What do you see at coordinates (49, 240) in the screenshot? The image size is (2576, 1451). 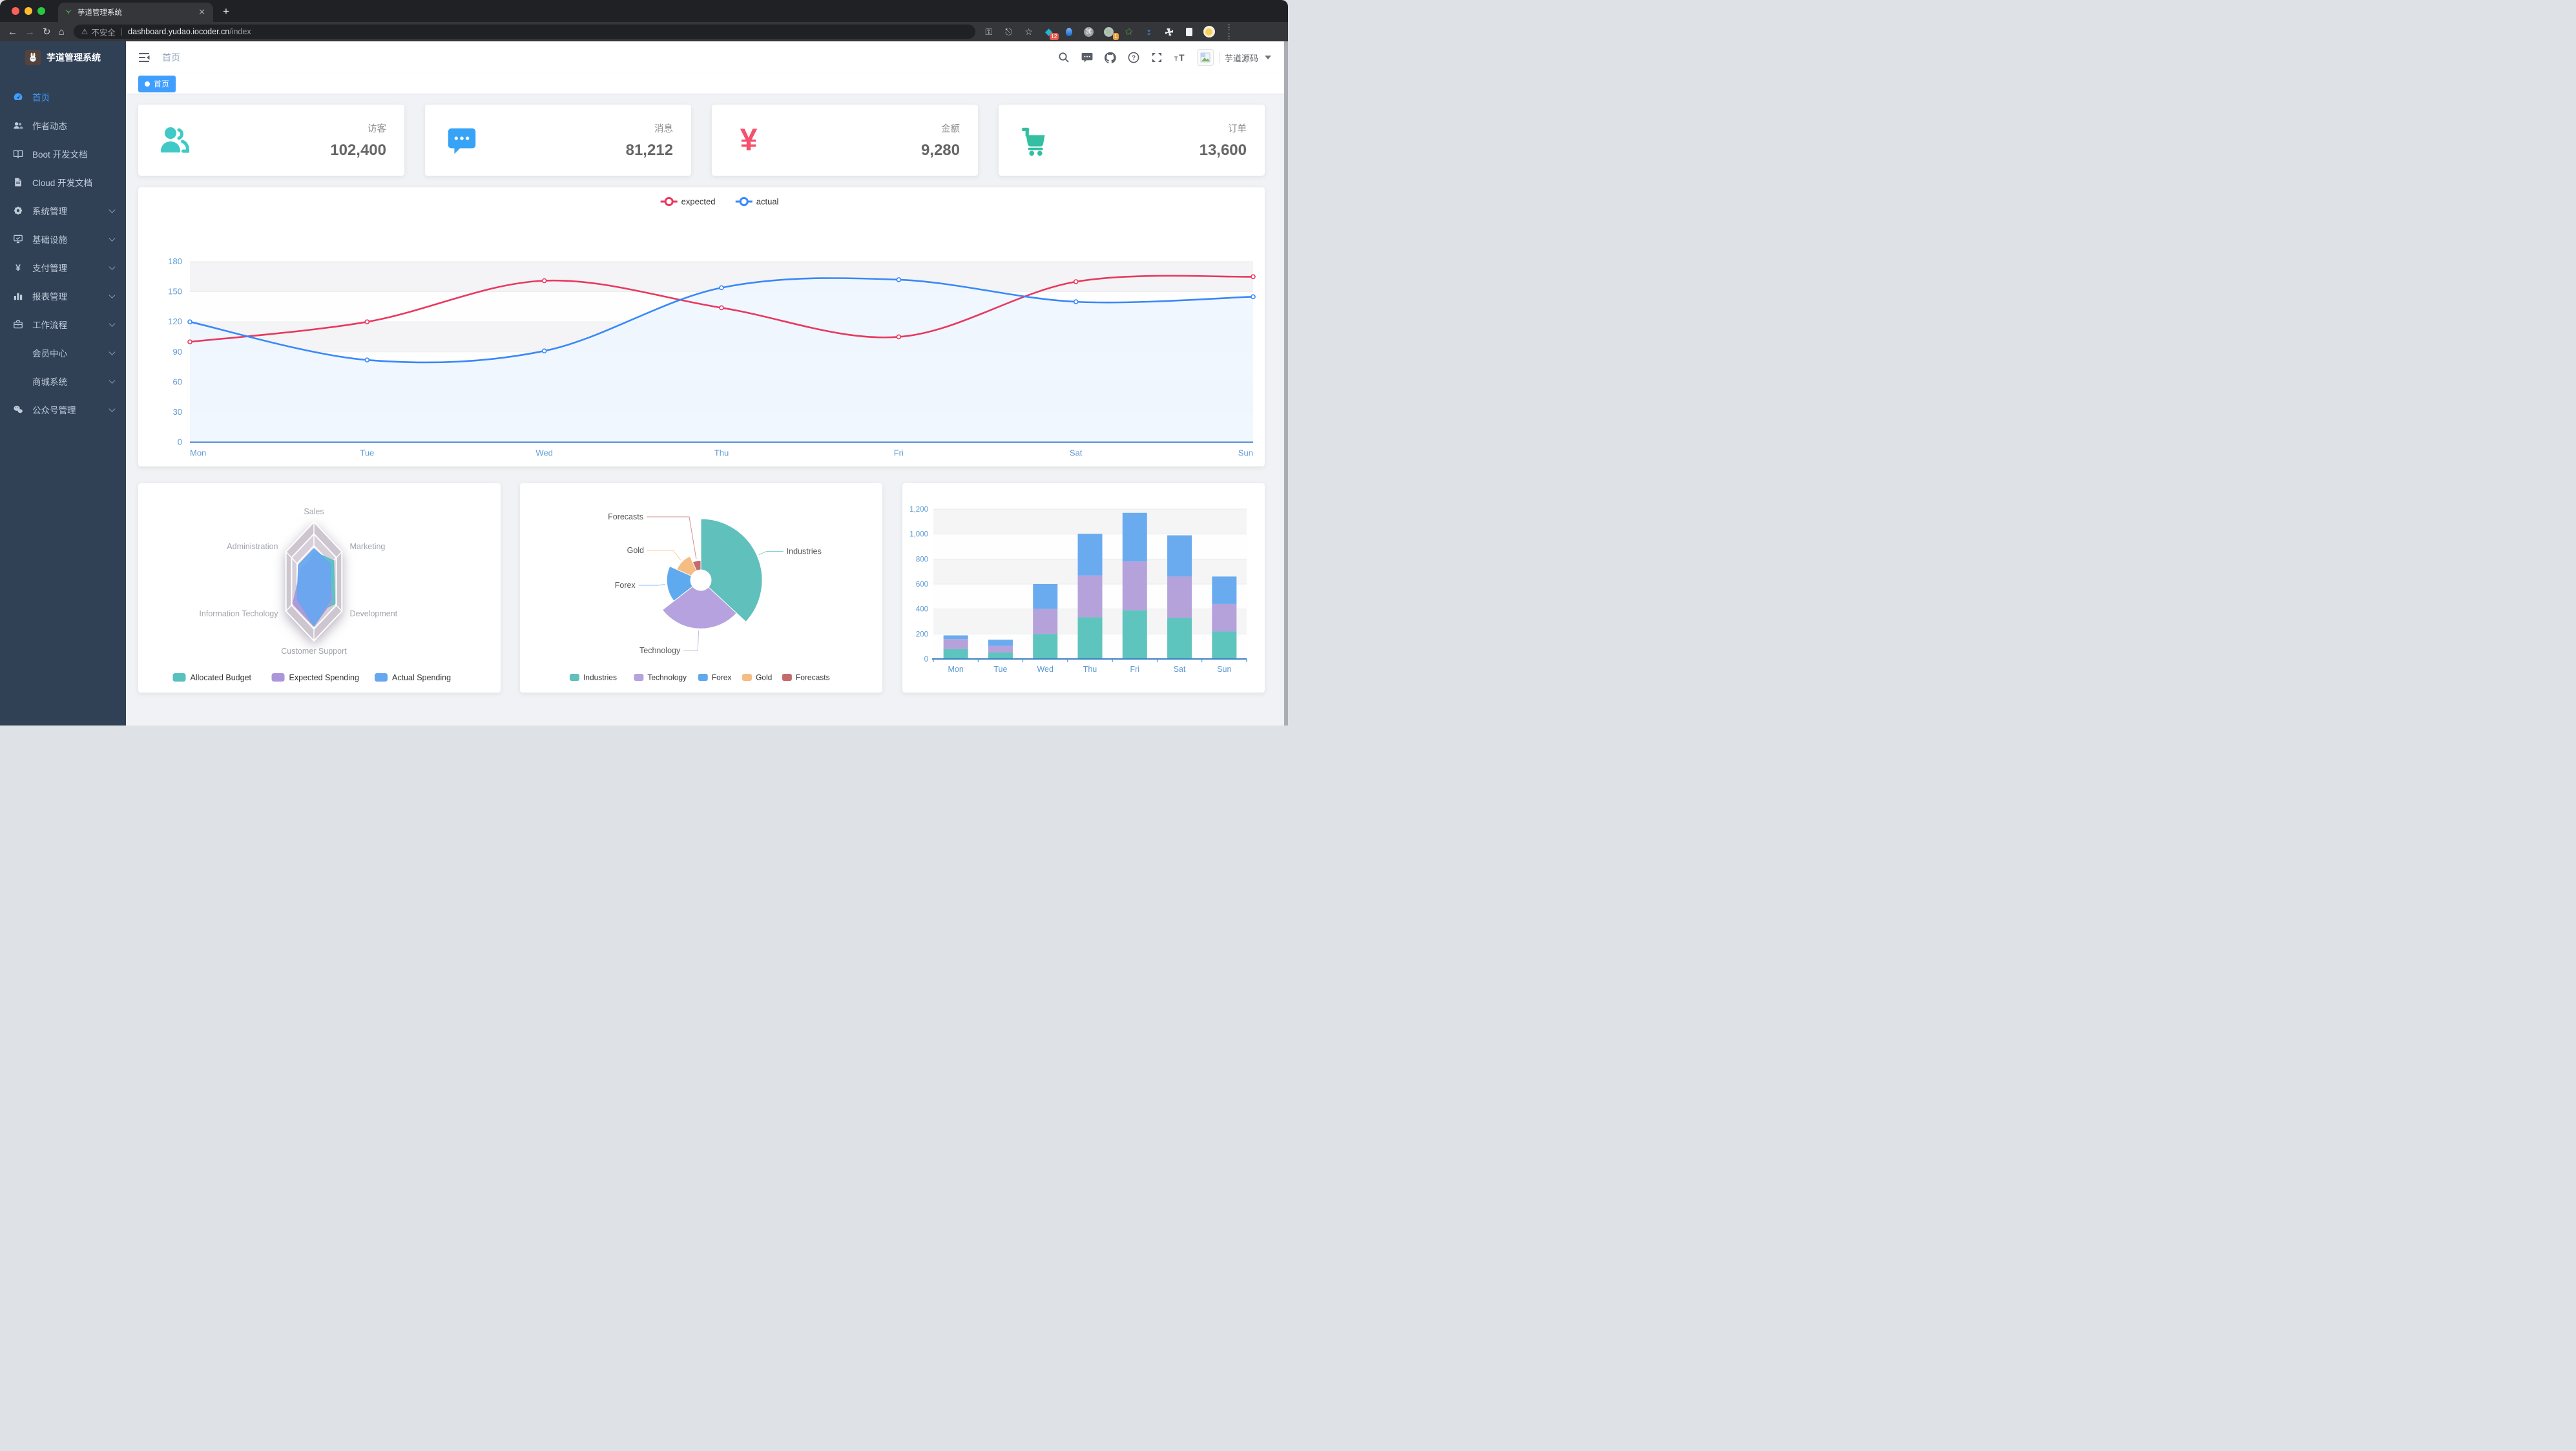 I see `sidebar-item-label: 基础设施` at bounding box center [49, 240].